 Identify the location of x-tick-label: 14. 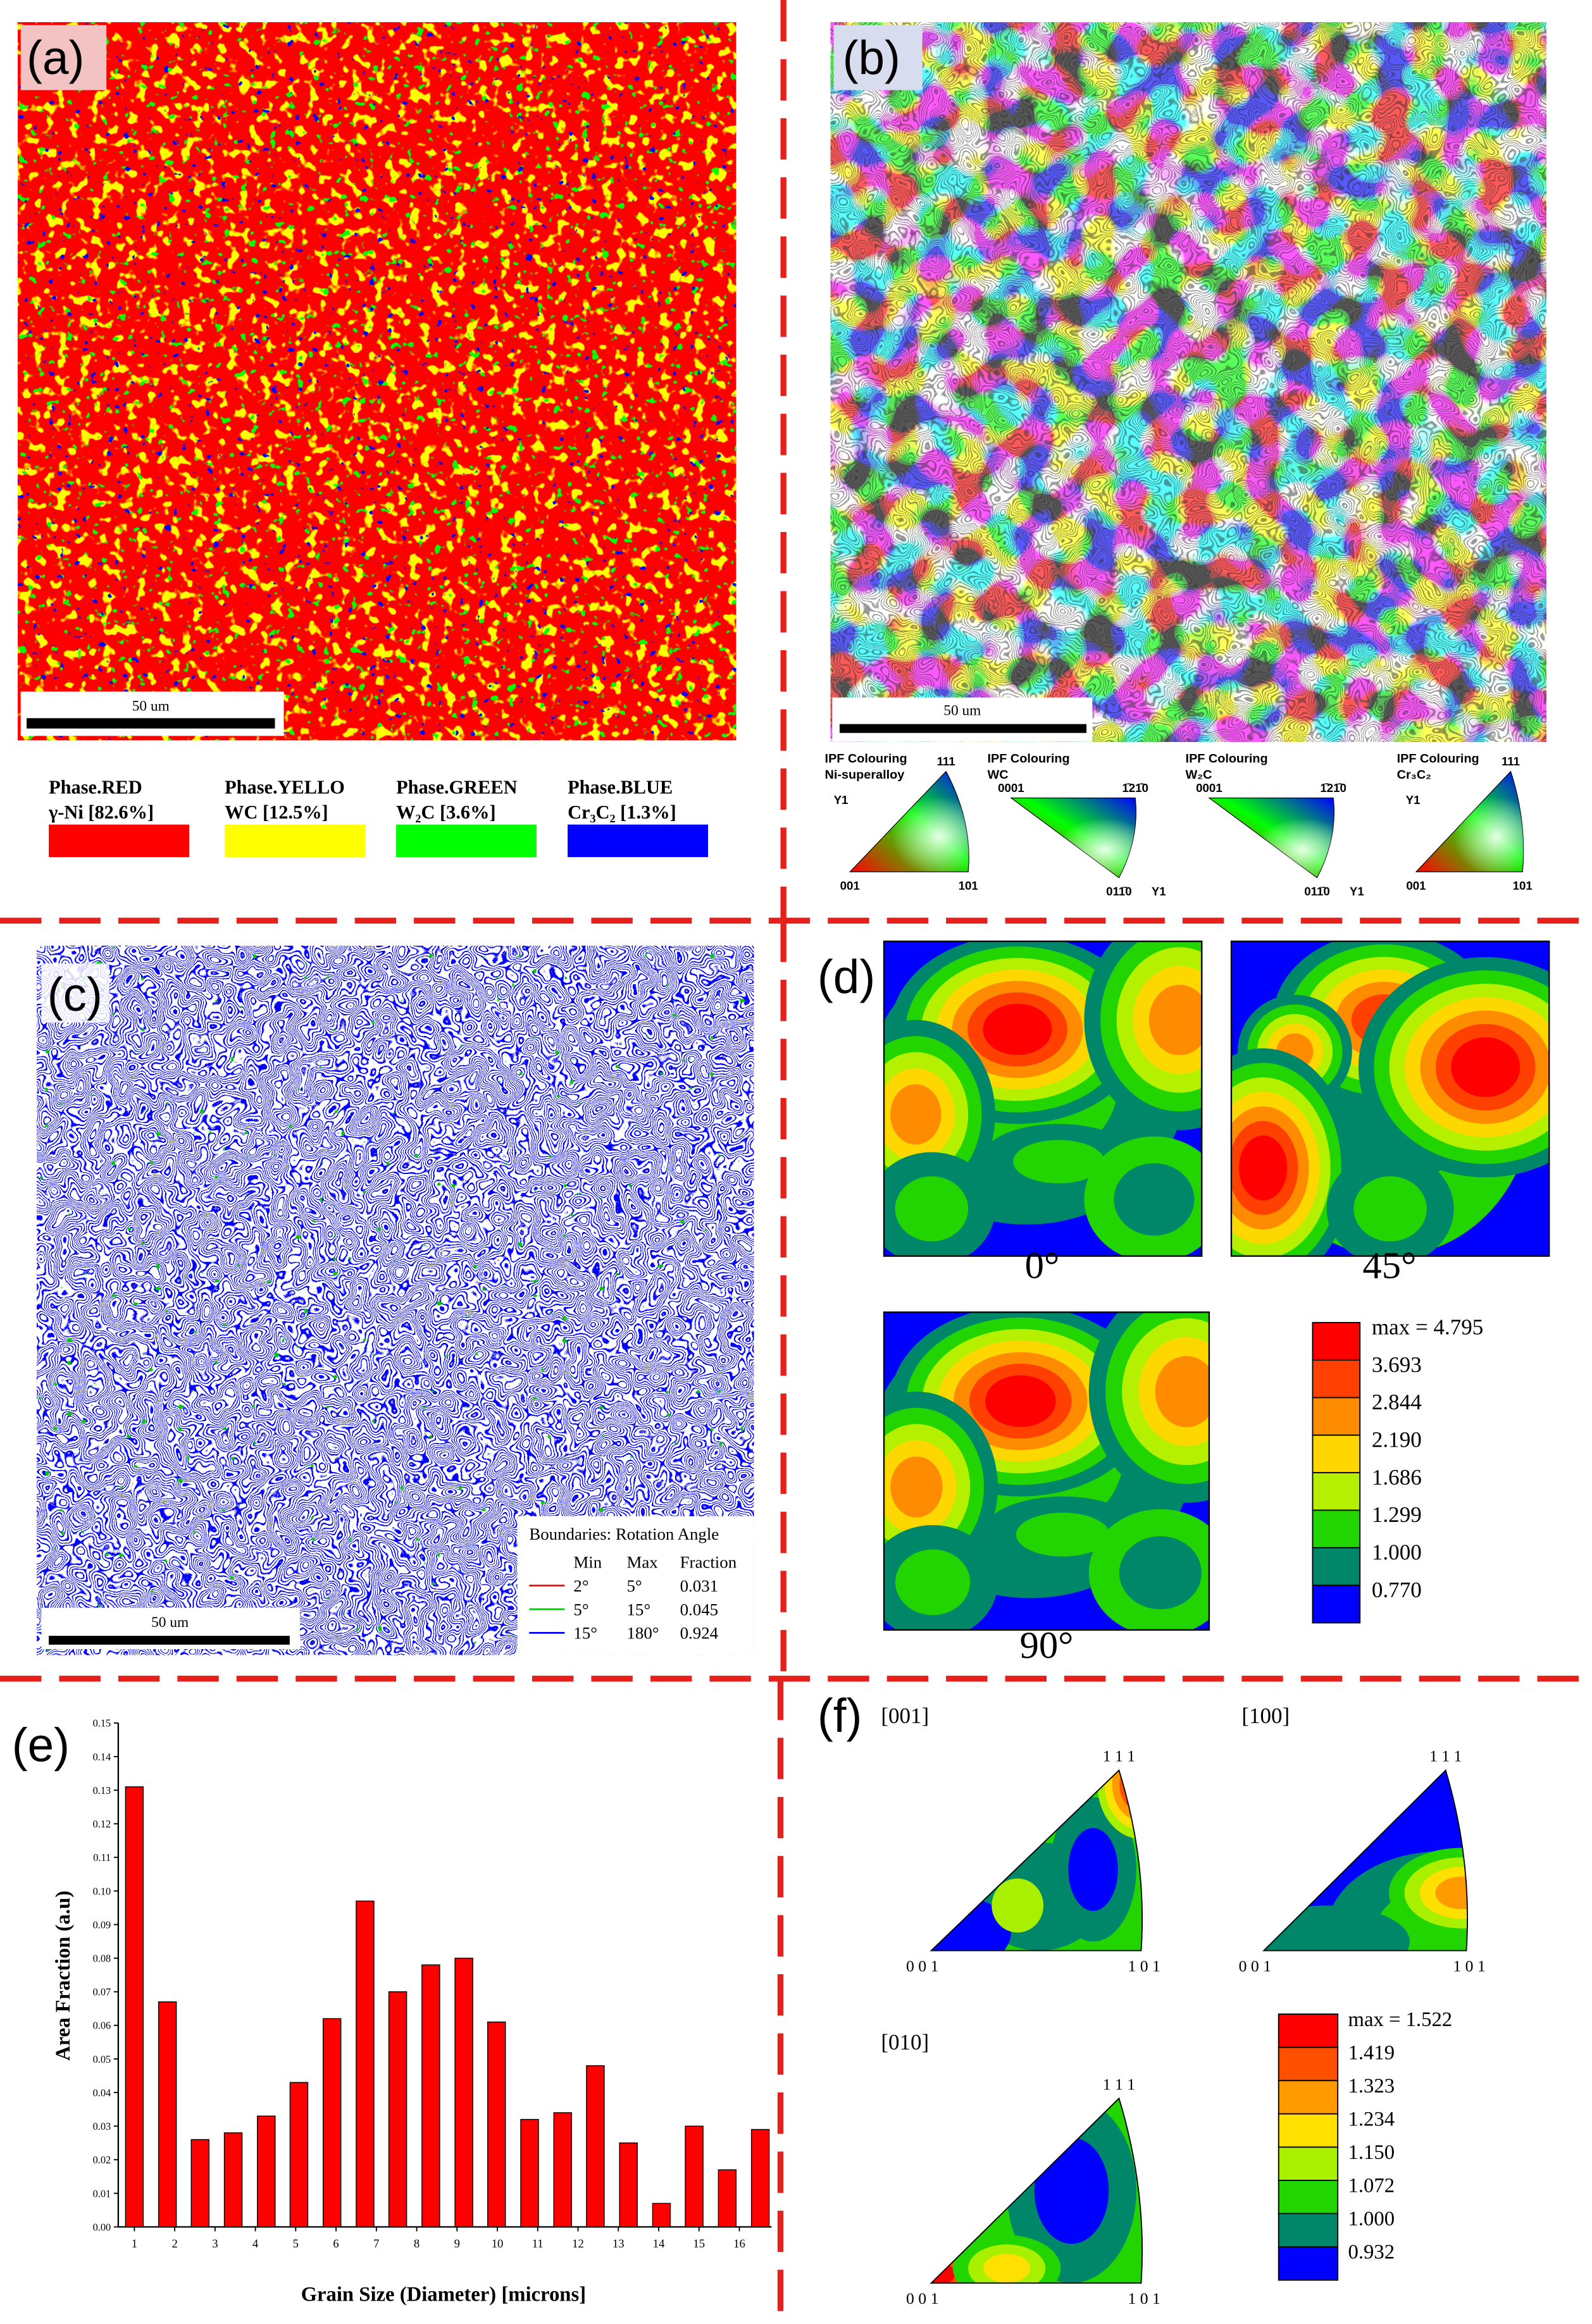
(659, 2244).